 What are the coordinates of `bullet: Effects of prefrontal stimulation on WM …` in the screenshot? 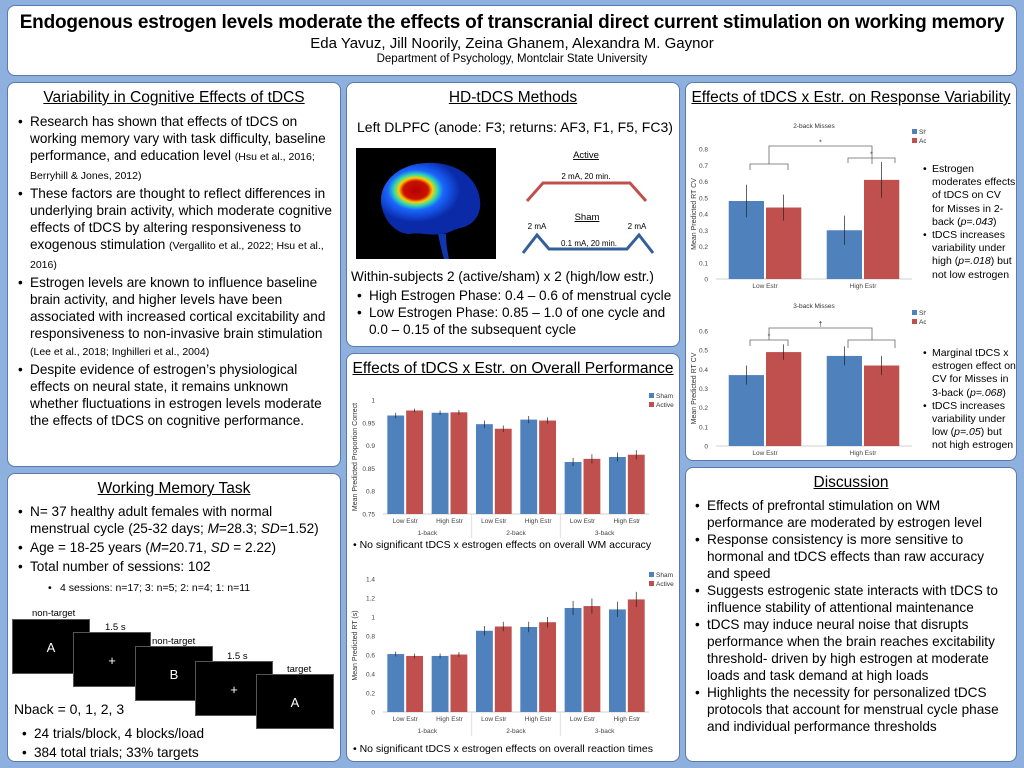 It's located at (849, 514).